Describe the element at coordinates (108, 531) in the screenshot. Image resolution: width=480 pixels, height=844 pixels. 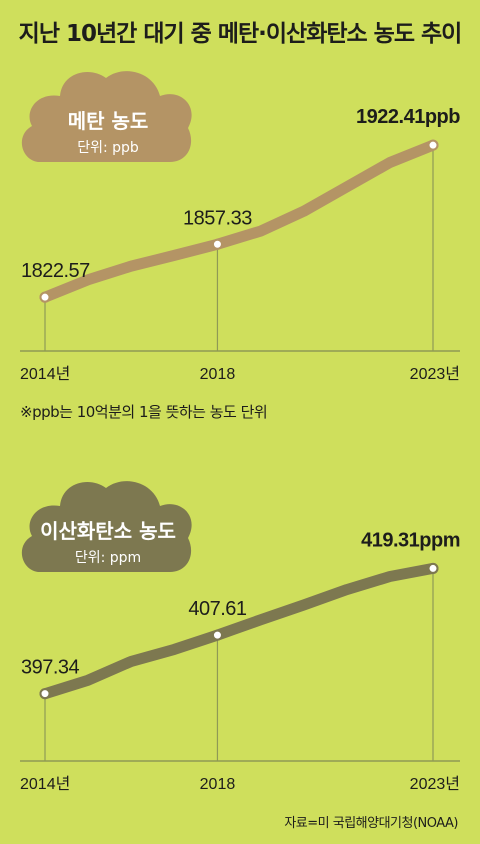
I see `legend-title: 이산화탄소 농도` at that location.